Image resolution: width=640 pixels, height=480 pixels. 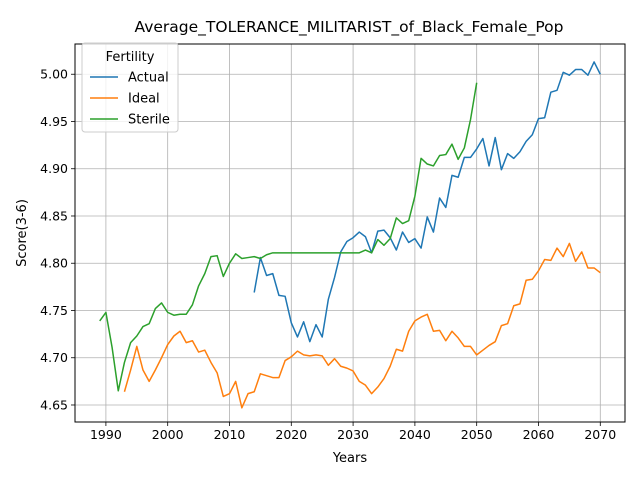 I want to click on y-tick-label: 4.85, so click(x=54, y=215).